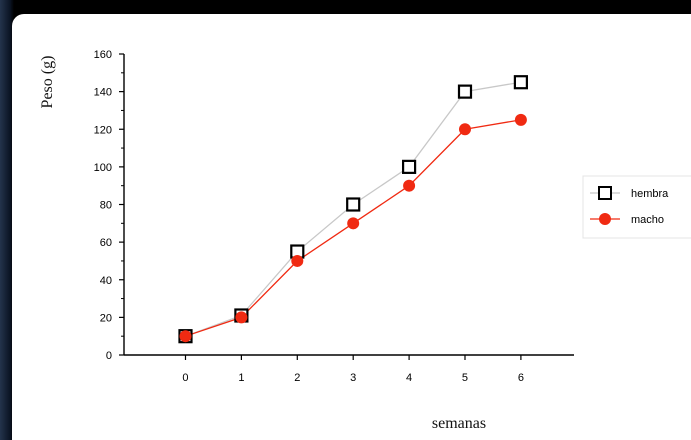 The width and height of the screenshot is (691, 440). I want to click on y-tick-label: 80, so click(106, 206).